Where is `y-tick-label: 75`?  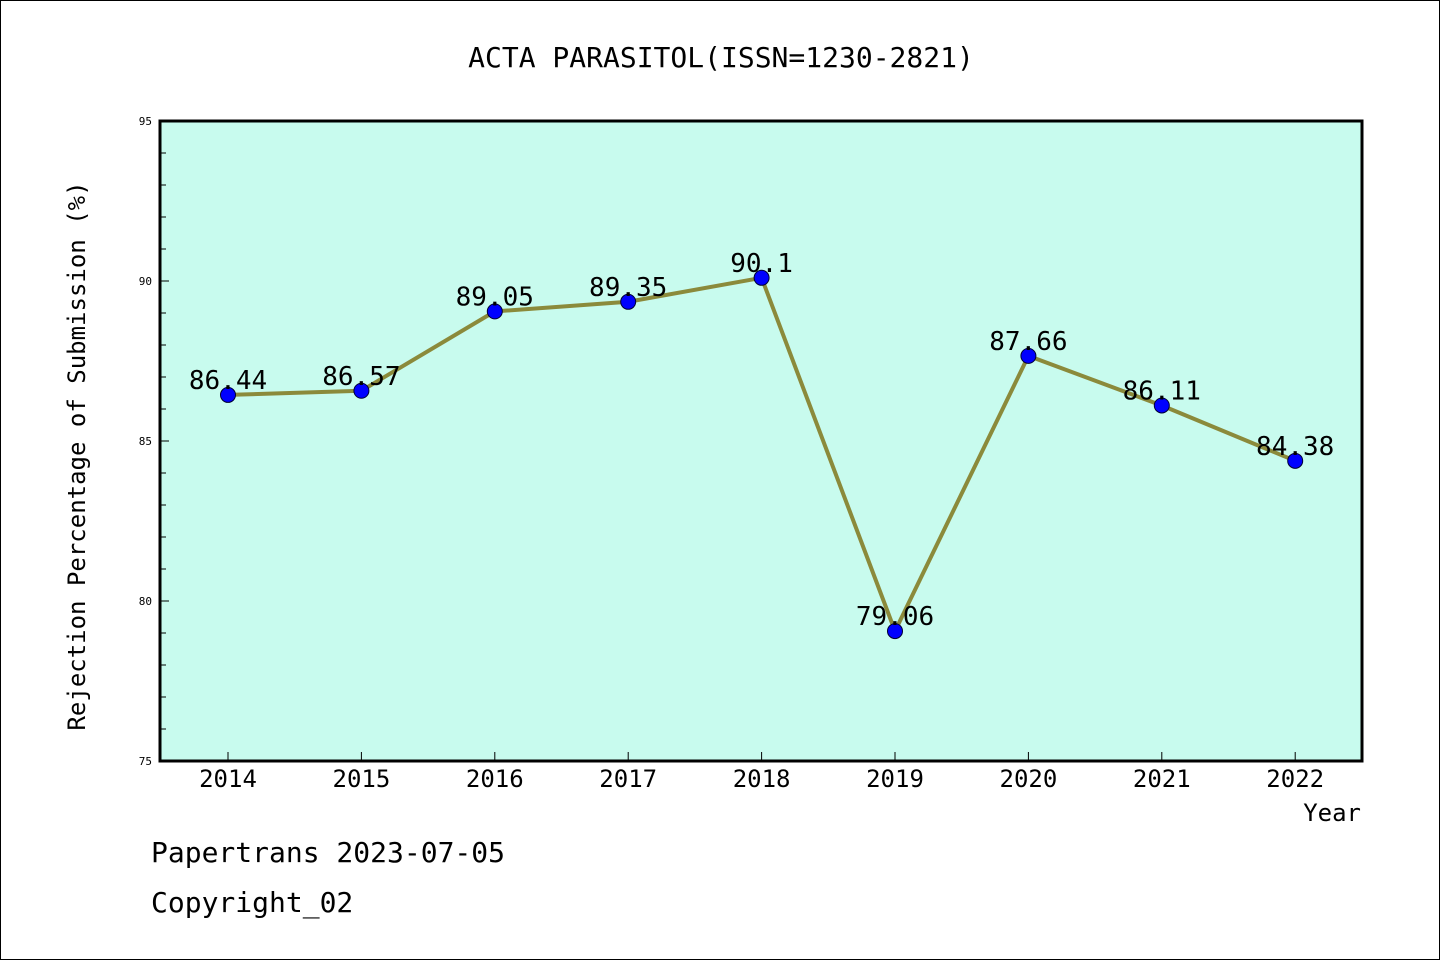 y-tick-label: 75 is located at coordinates (145, 761).